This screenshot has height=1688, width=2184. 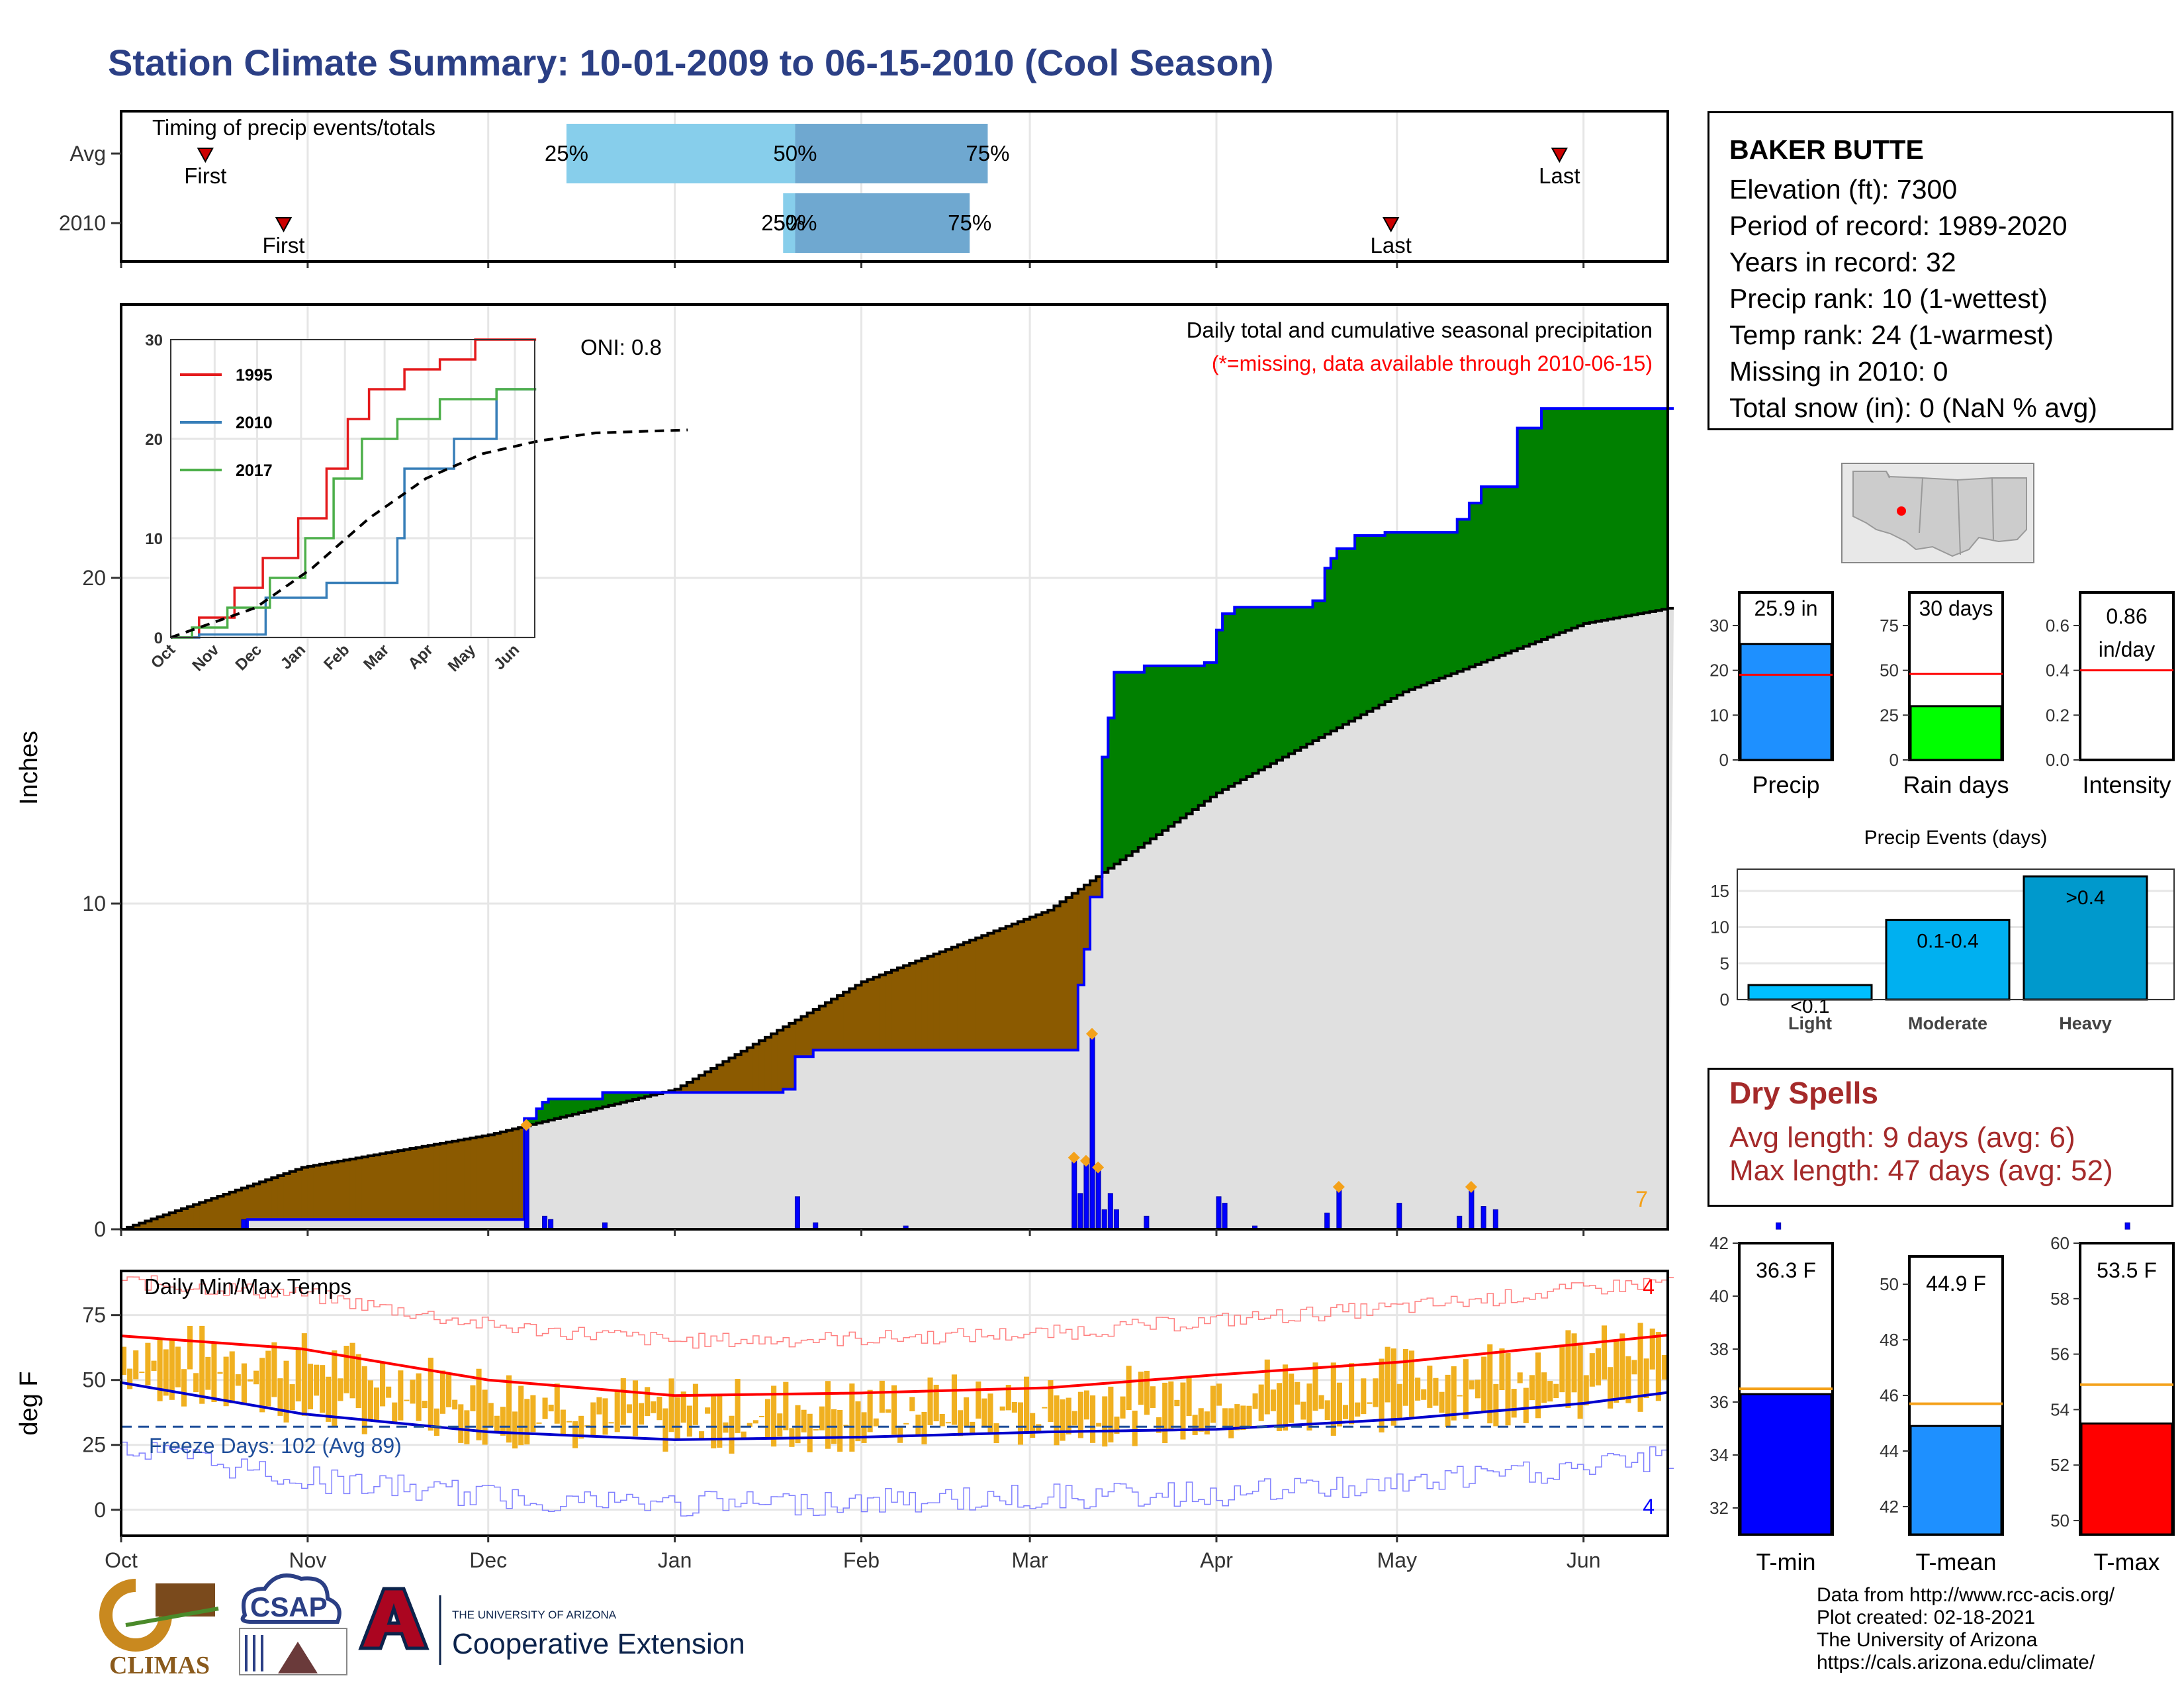 I want to click on station-period: Period of record: 1989-2020, so click(x=1898, y=226).